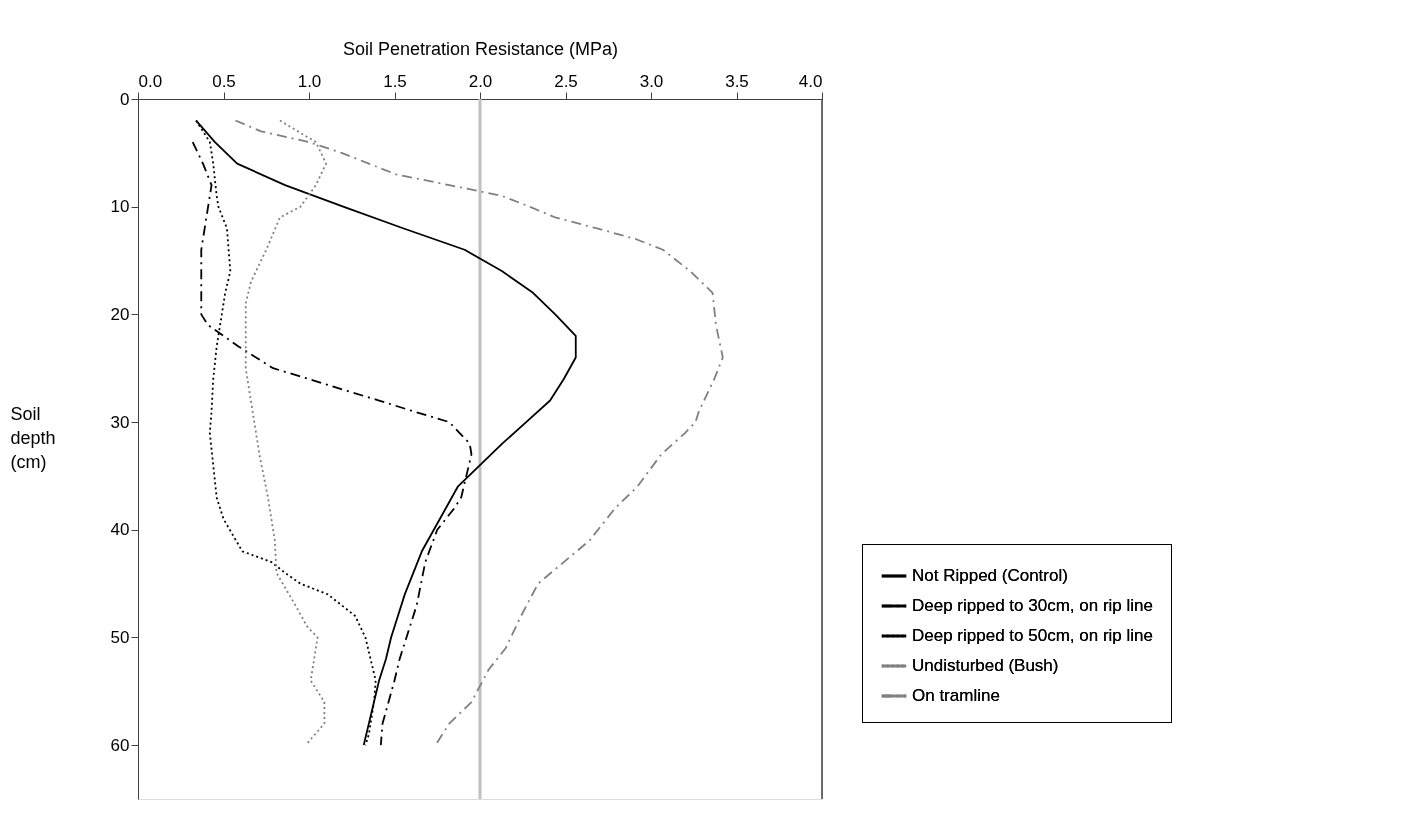 The image size is (1407, 815). Describe the element at coordinates (480, 81) in the screenshot. I see `x-tick-label: 2.0` at that location.